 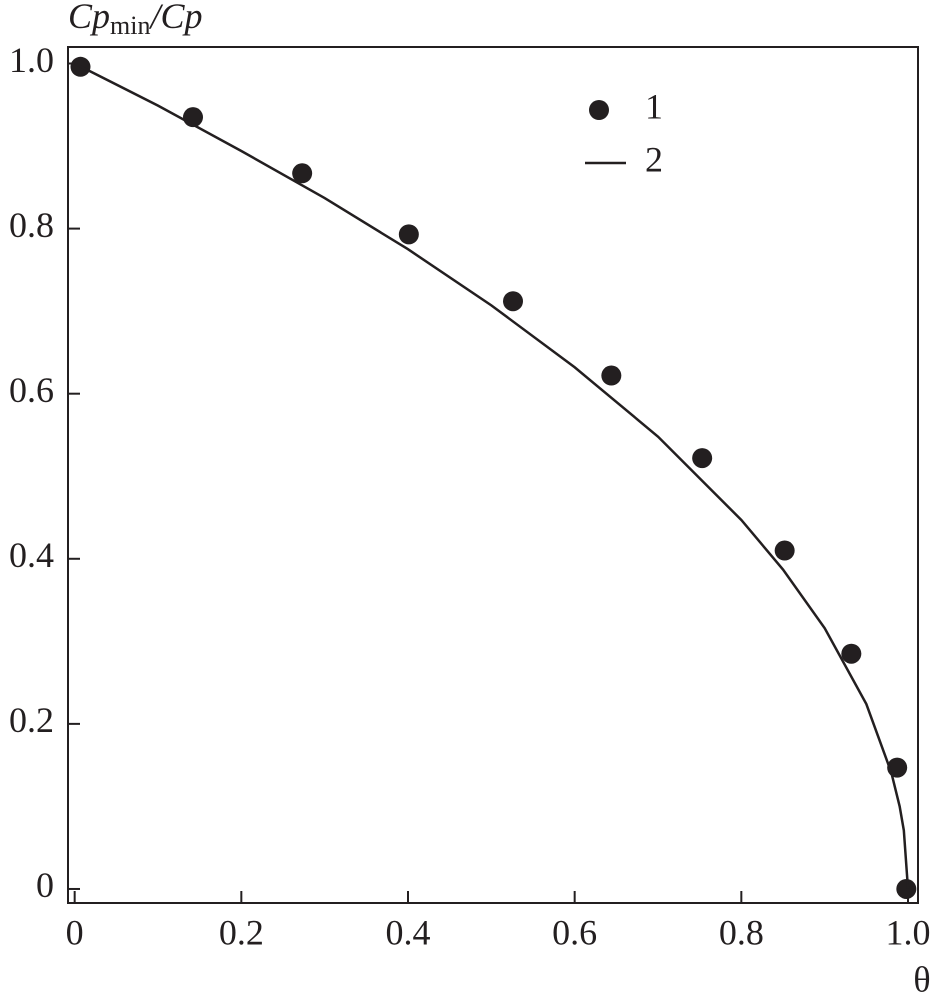 I want to click on y-tick-label: 0.8, so click(x=31, y=225).